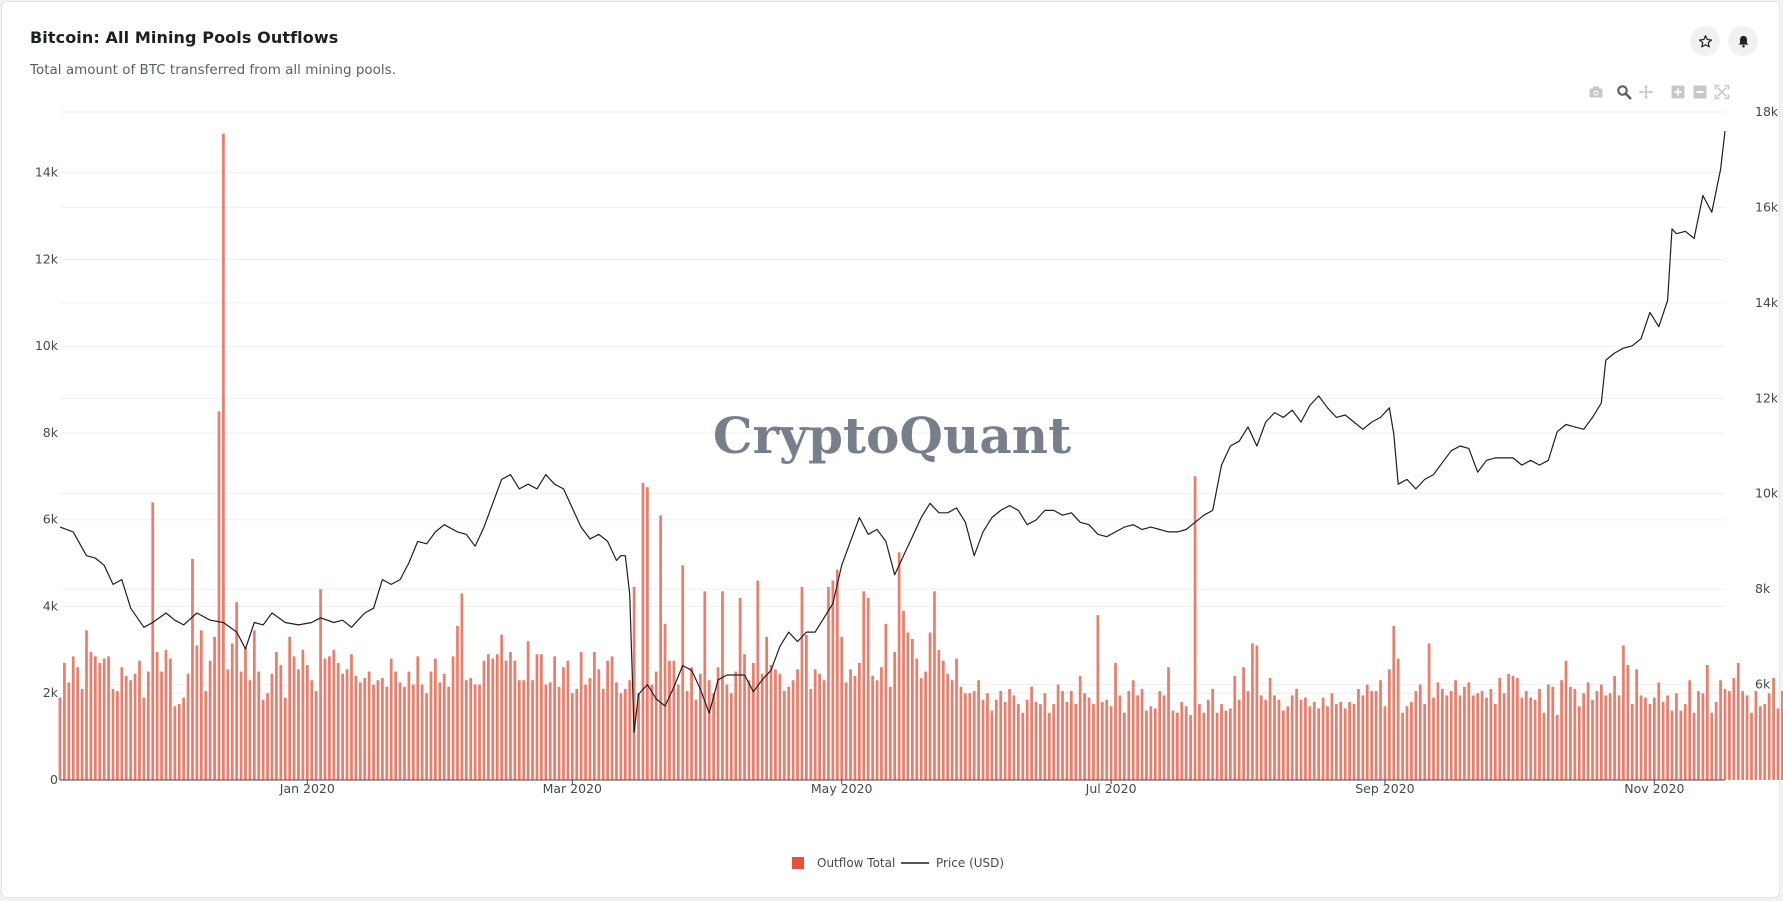 The height and width of the screenshot is (901, 1783). Describe the element at coordinates (898, 863) in the screenshot. I see `legend: Outflow Total Price (USD)` at that location.